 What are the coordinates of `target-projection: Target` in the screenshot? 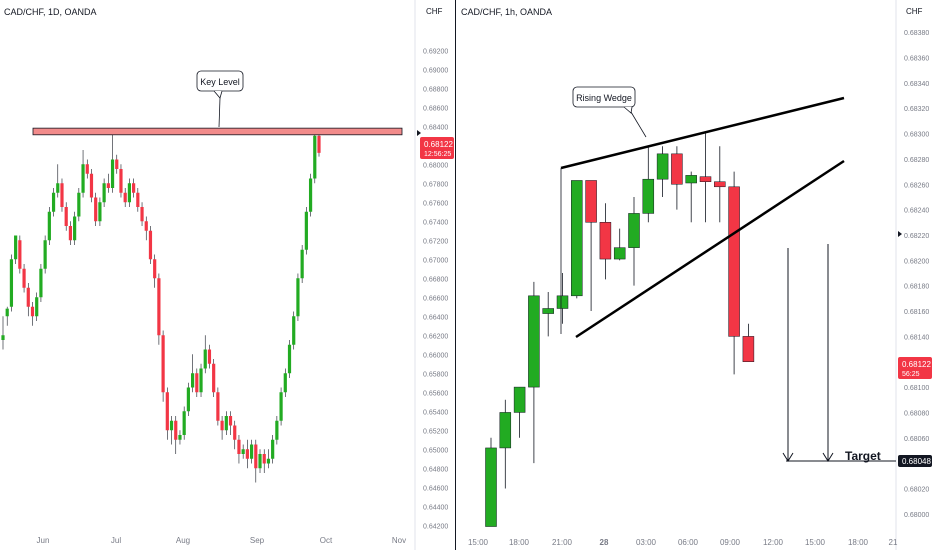 It's located at (839, 353).